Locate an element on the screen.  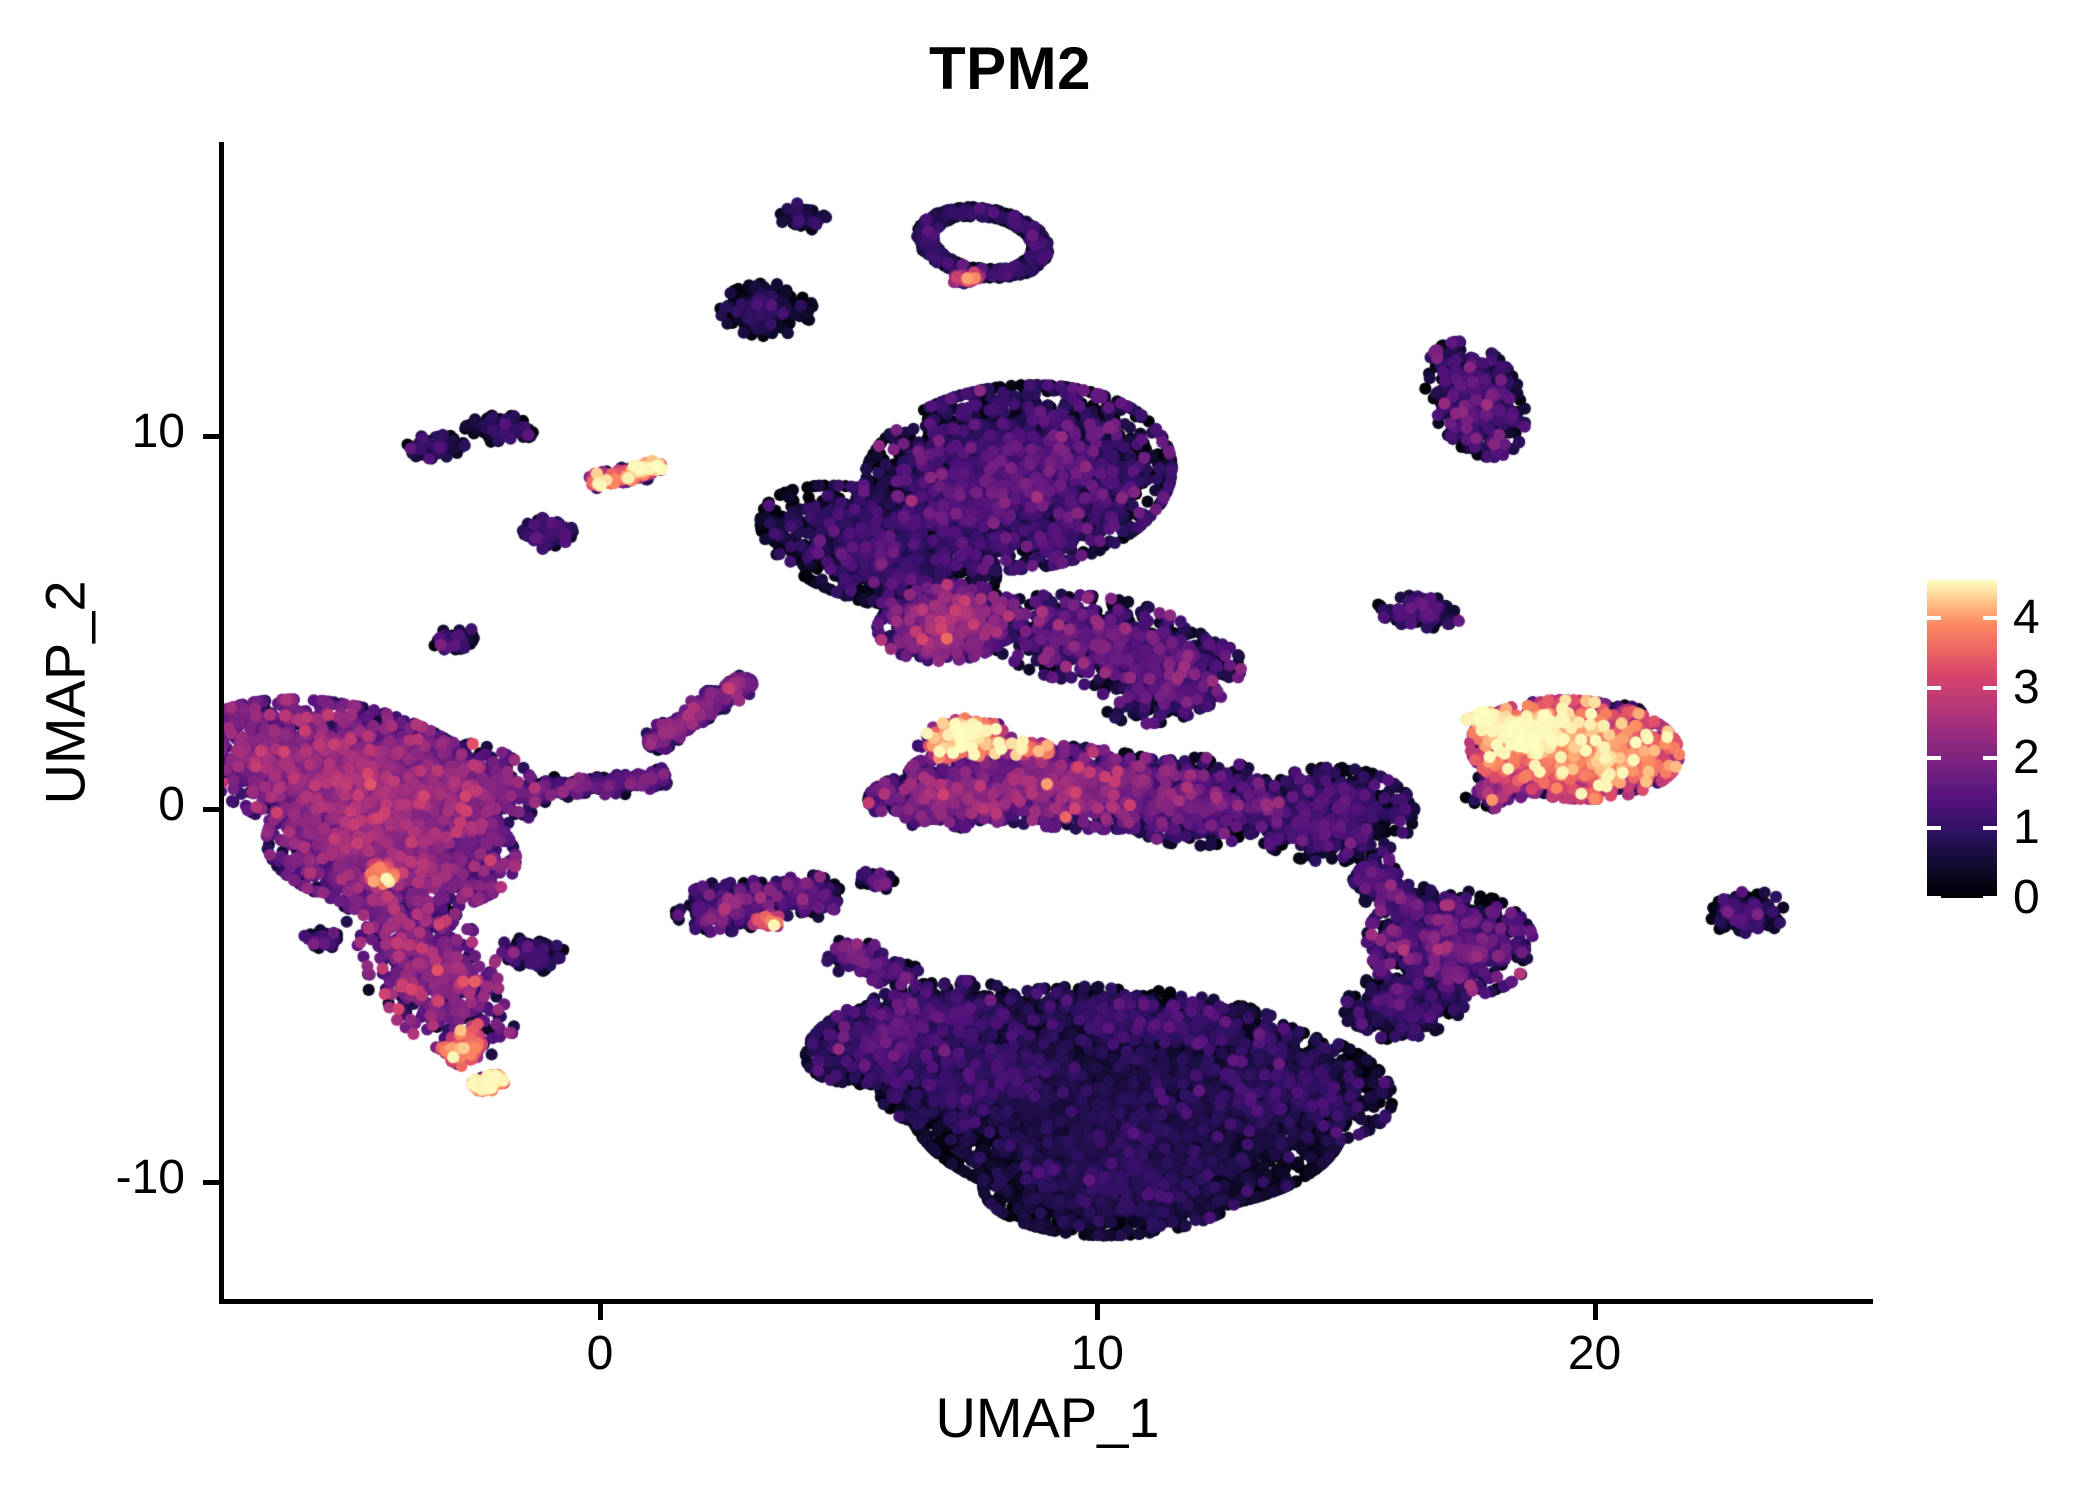
y-tick-label: 0 is located at coordinates (171, 805).